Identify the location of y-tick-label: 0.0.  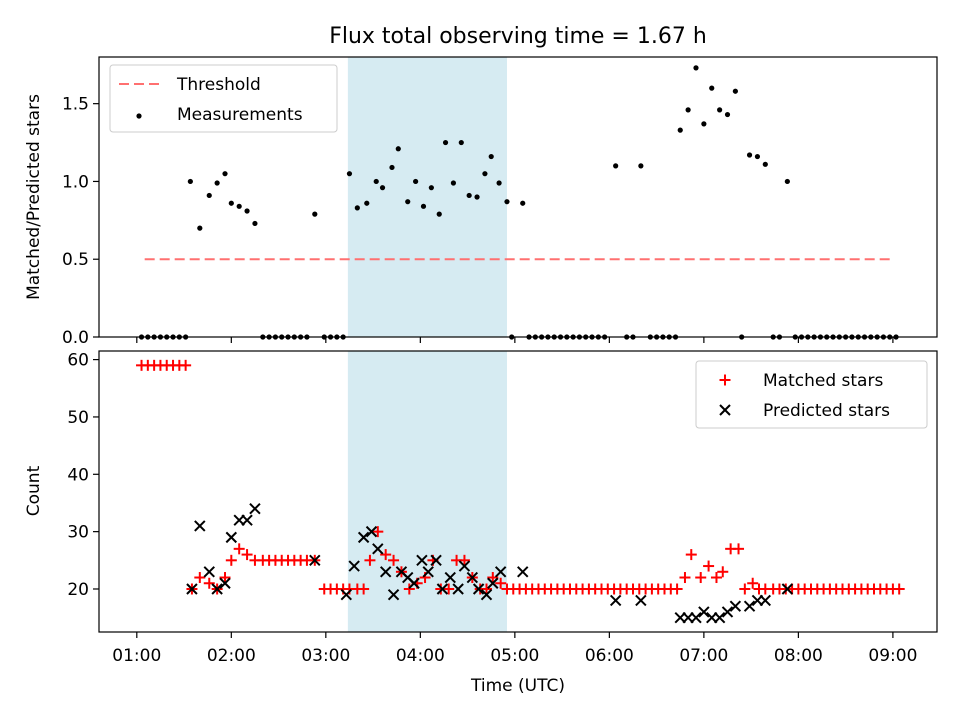
(75, 338).